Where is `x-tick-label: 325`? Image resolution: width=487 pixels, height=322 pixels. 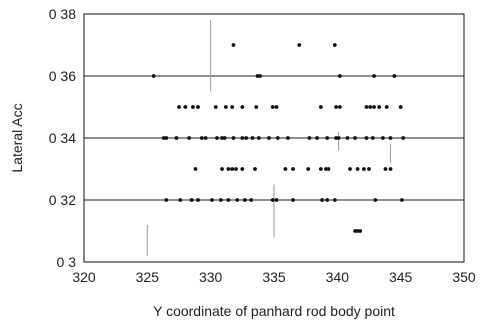
x-tick-label: 325 is located at coordinates (148, 277).